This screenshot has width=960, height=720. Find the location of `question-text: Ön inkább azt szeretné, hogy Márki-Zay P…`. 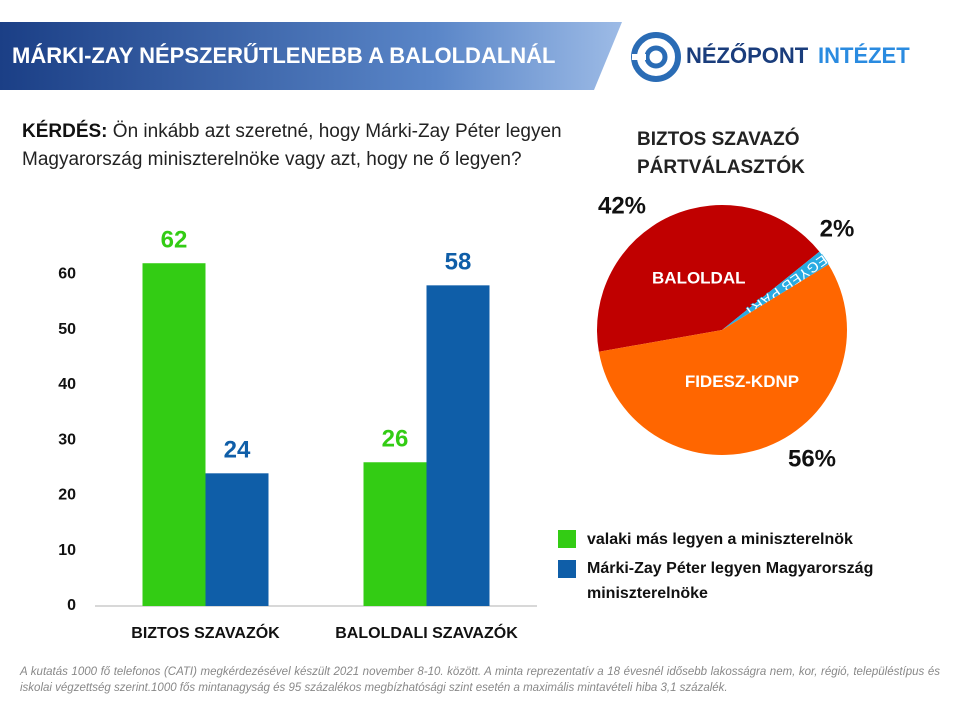

question-text: Ön inkább azt szeretné, hogy Márki-Zay P… is located at coordinates (292, 145).